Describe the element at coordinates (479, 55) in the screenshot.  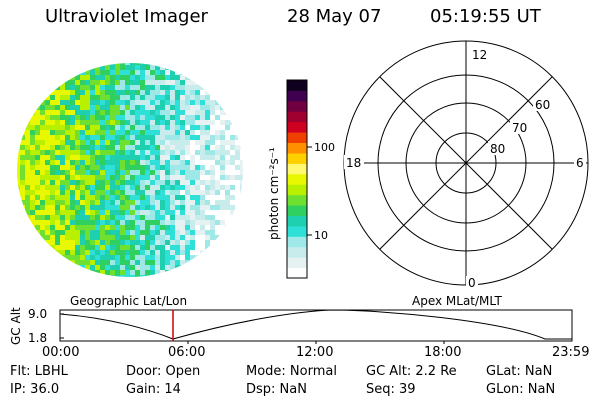
I see `mlt-label-12: 12` at that location.